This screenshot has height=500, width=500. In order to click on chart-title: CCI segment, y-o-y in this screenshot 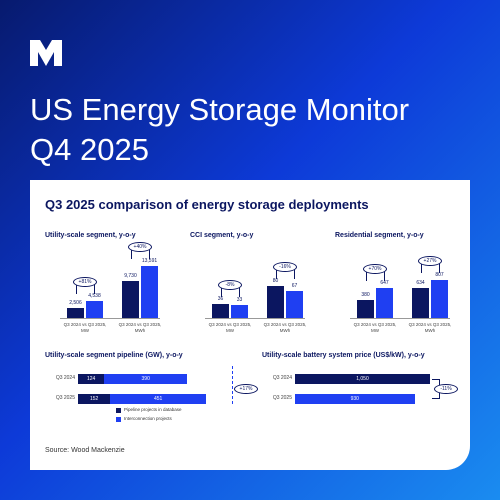, I will do `click(222, 235)`.